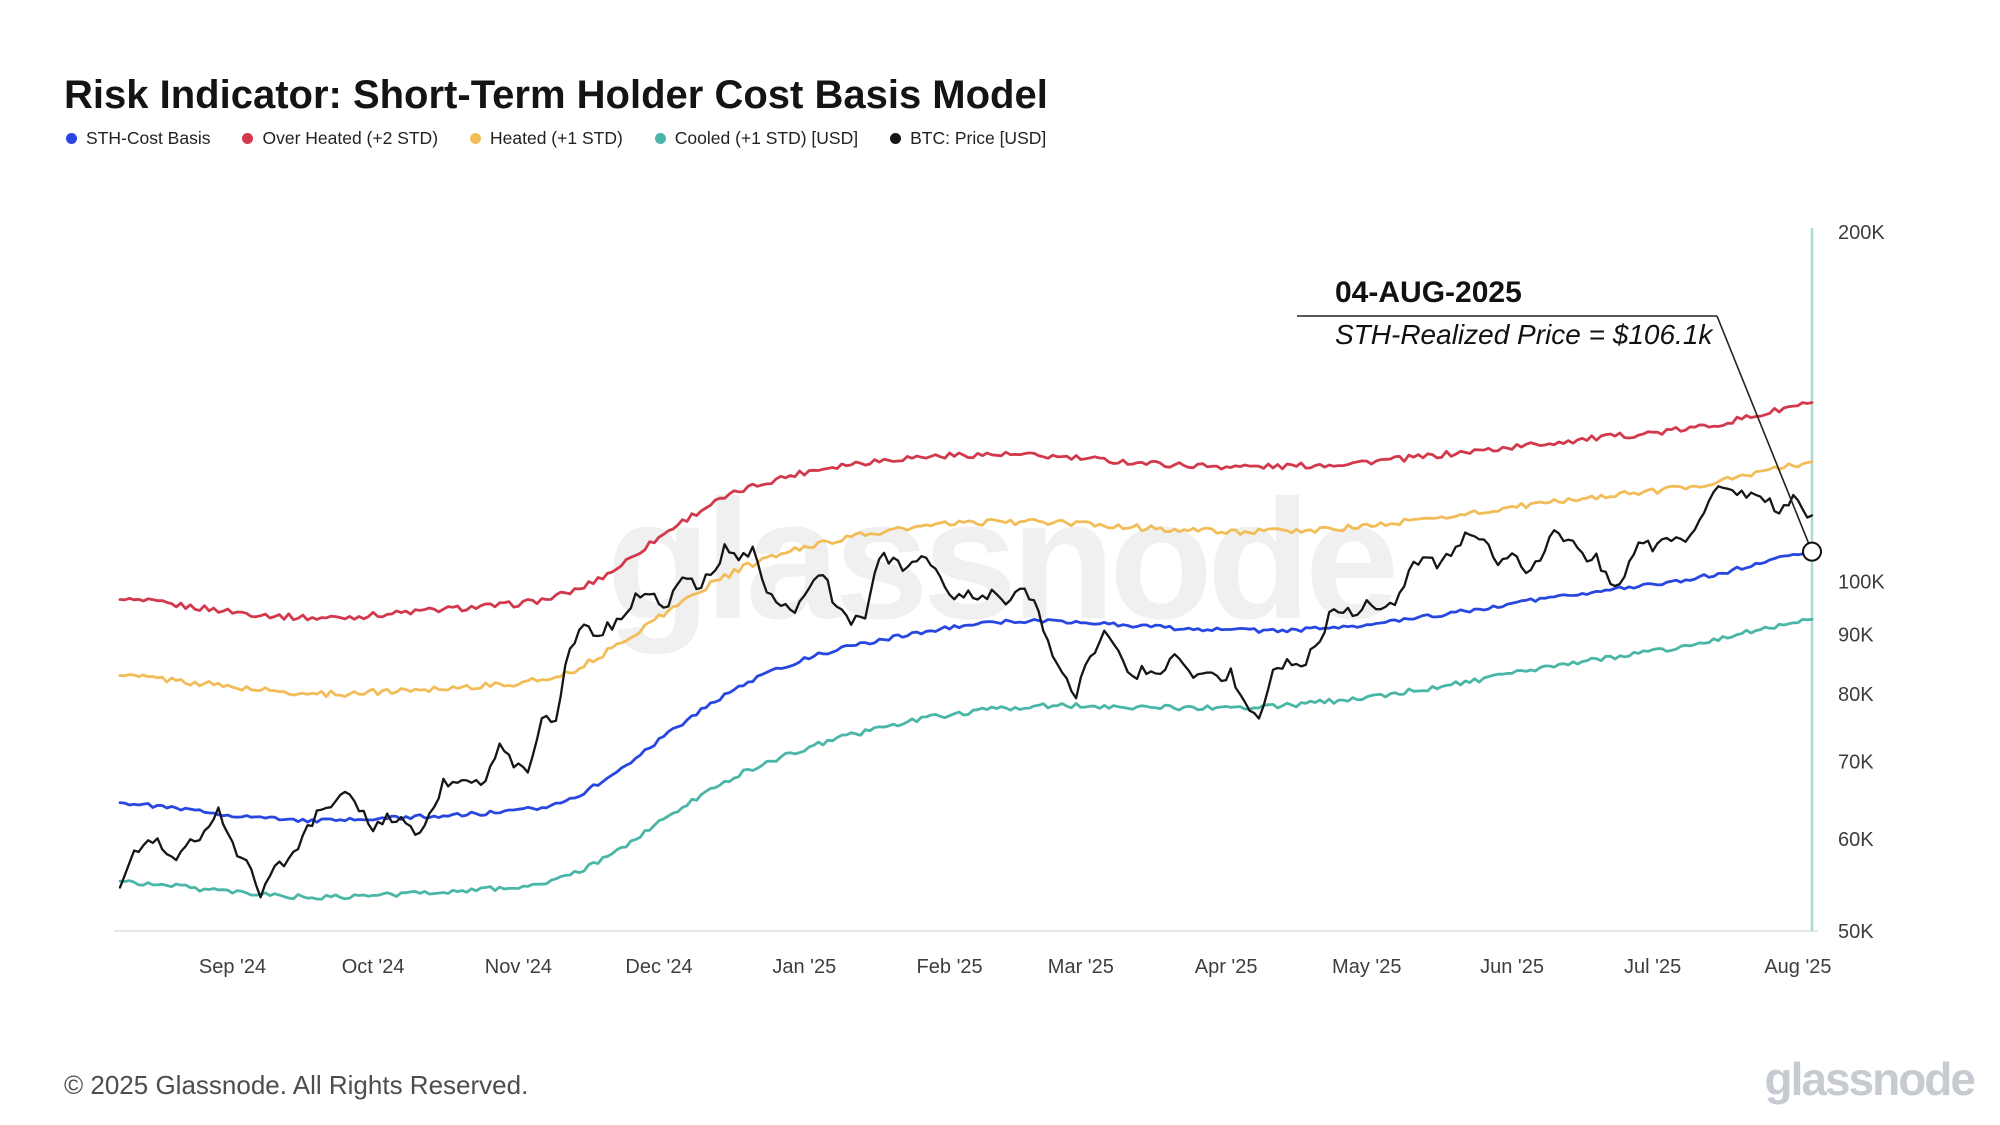 The height and width of the screenshot is (1125, 2000). What do you see at coordinates (1797, 967) in the screenshot?
I see `x-axis-label: Aug '25` at bounding box center [1797, 967].